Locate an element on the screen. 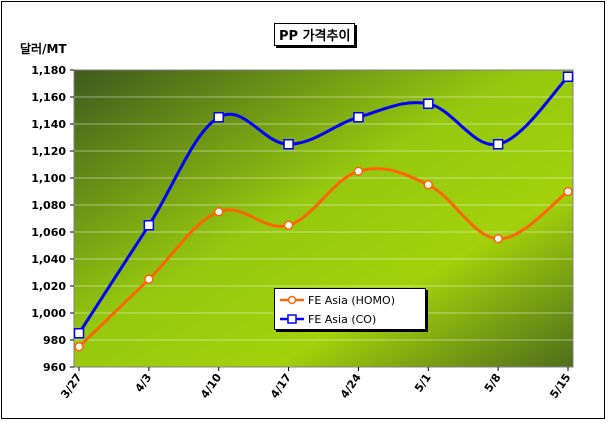 This screenshot has height=422, width=608. x-tick-label: 5/15 is located at coordinates (560, 386).